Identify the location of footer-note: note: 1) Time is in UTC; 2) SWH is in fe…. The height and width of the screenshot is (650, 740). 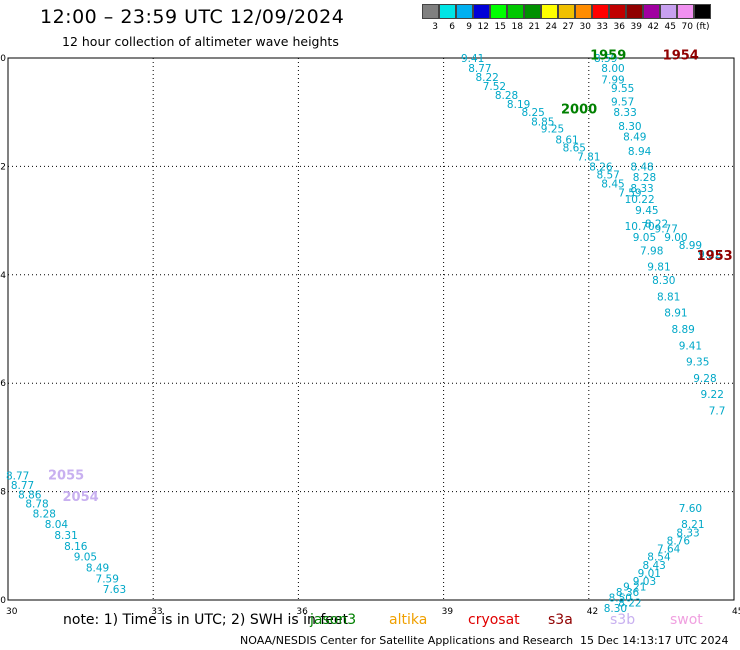
(206, 620).